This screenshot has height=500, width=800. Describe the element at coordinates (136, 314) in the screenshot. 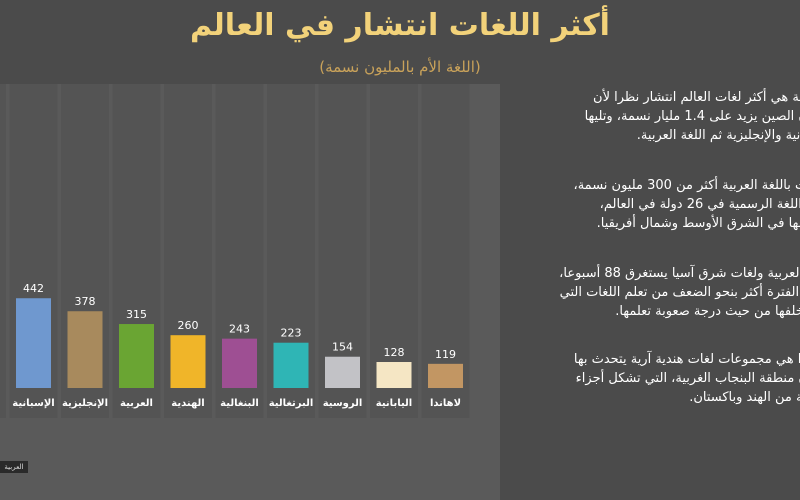

I see `bar-value-label: 315` at that location.